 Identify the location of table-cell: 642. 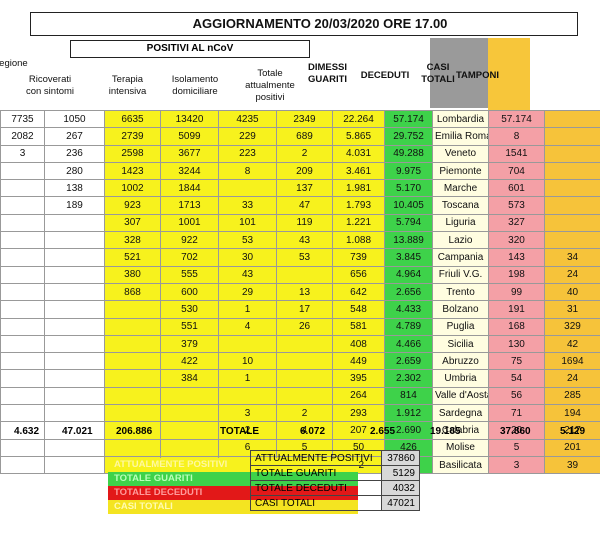
(358, 292).